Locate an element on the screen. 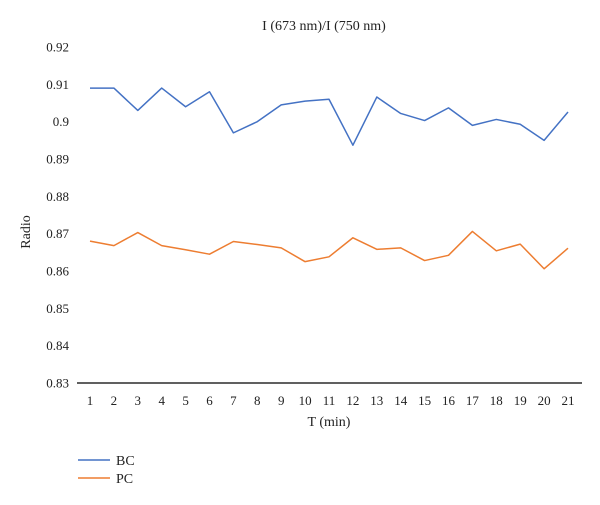 The image size is (600, 505). y-tick-label: 0.84 is located at coordinates (57, 345).